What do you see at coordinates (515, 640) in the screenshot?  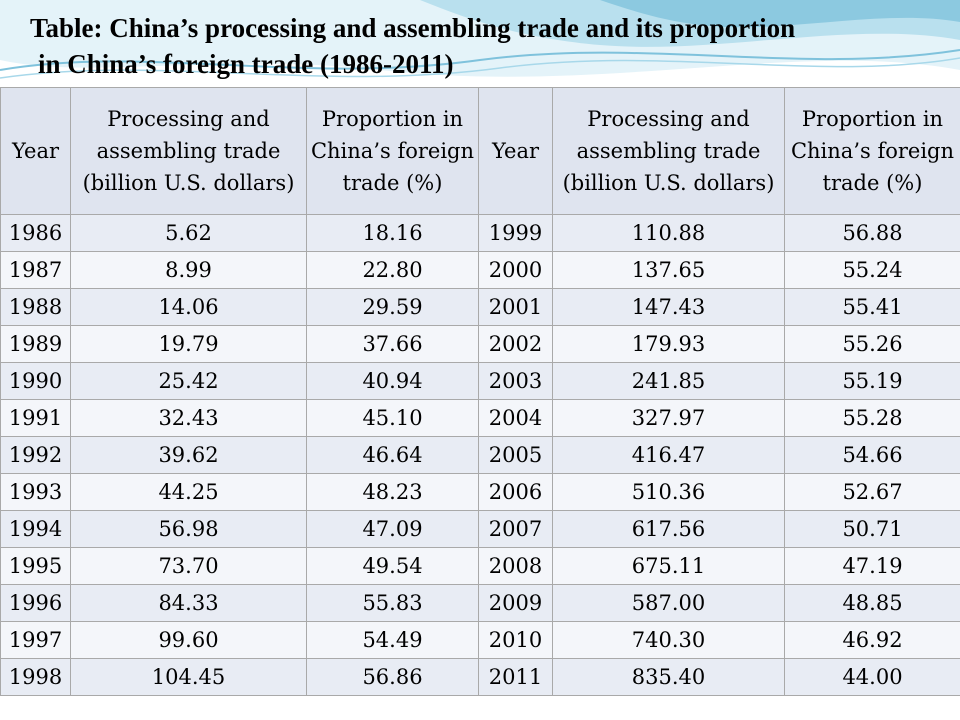 I see `table-cell: 2010` at bounding box center [515, 640].